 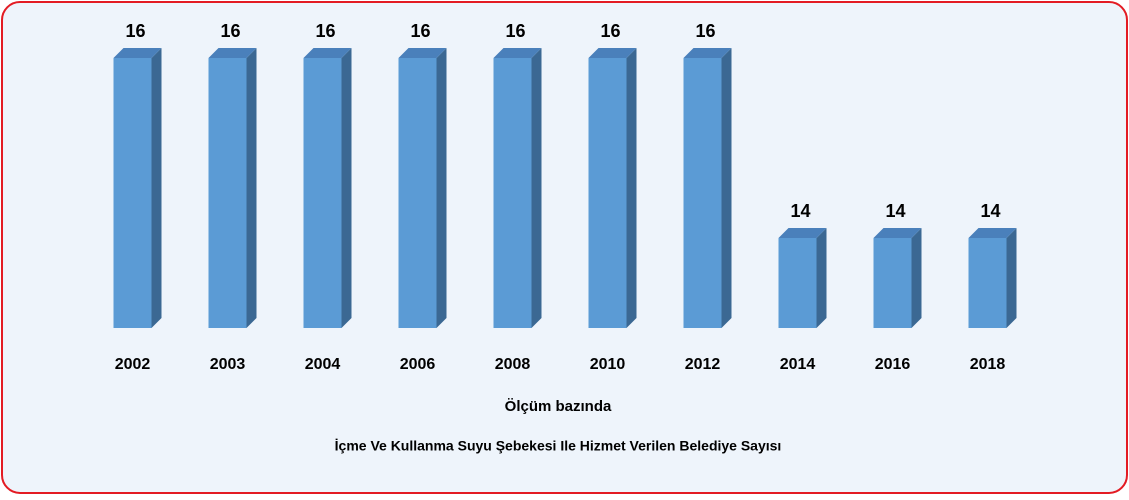 I want to click on x-tick-label: 2008, so click(x=513, y=364).